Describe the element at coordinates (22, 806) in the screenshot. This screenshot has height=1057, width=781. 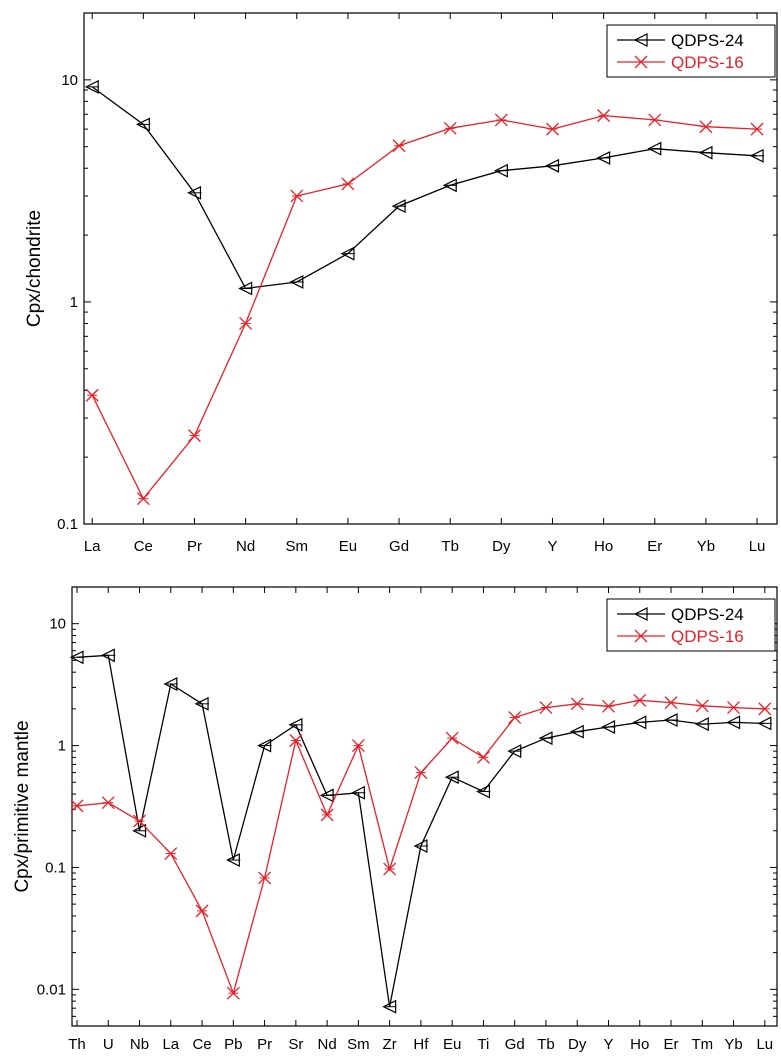
I see `y-axis-label: Cpx/primitive mantle` at that location.